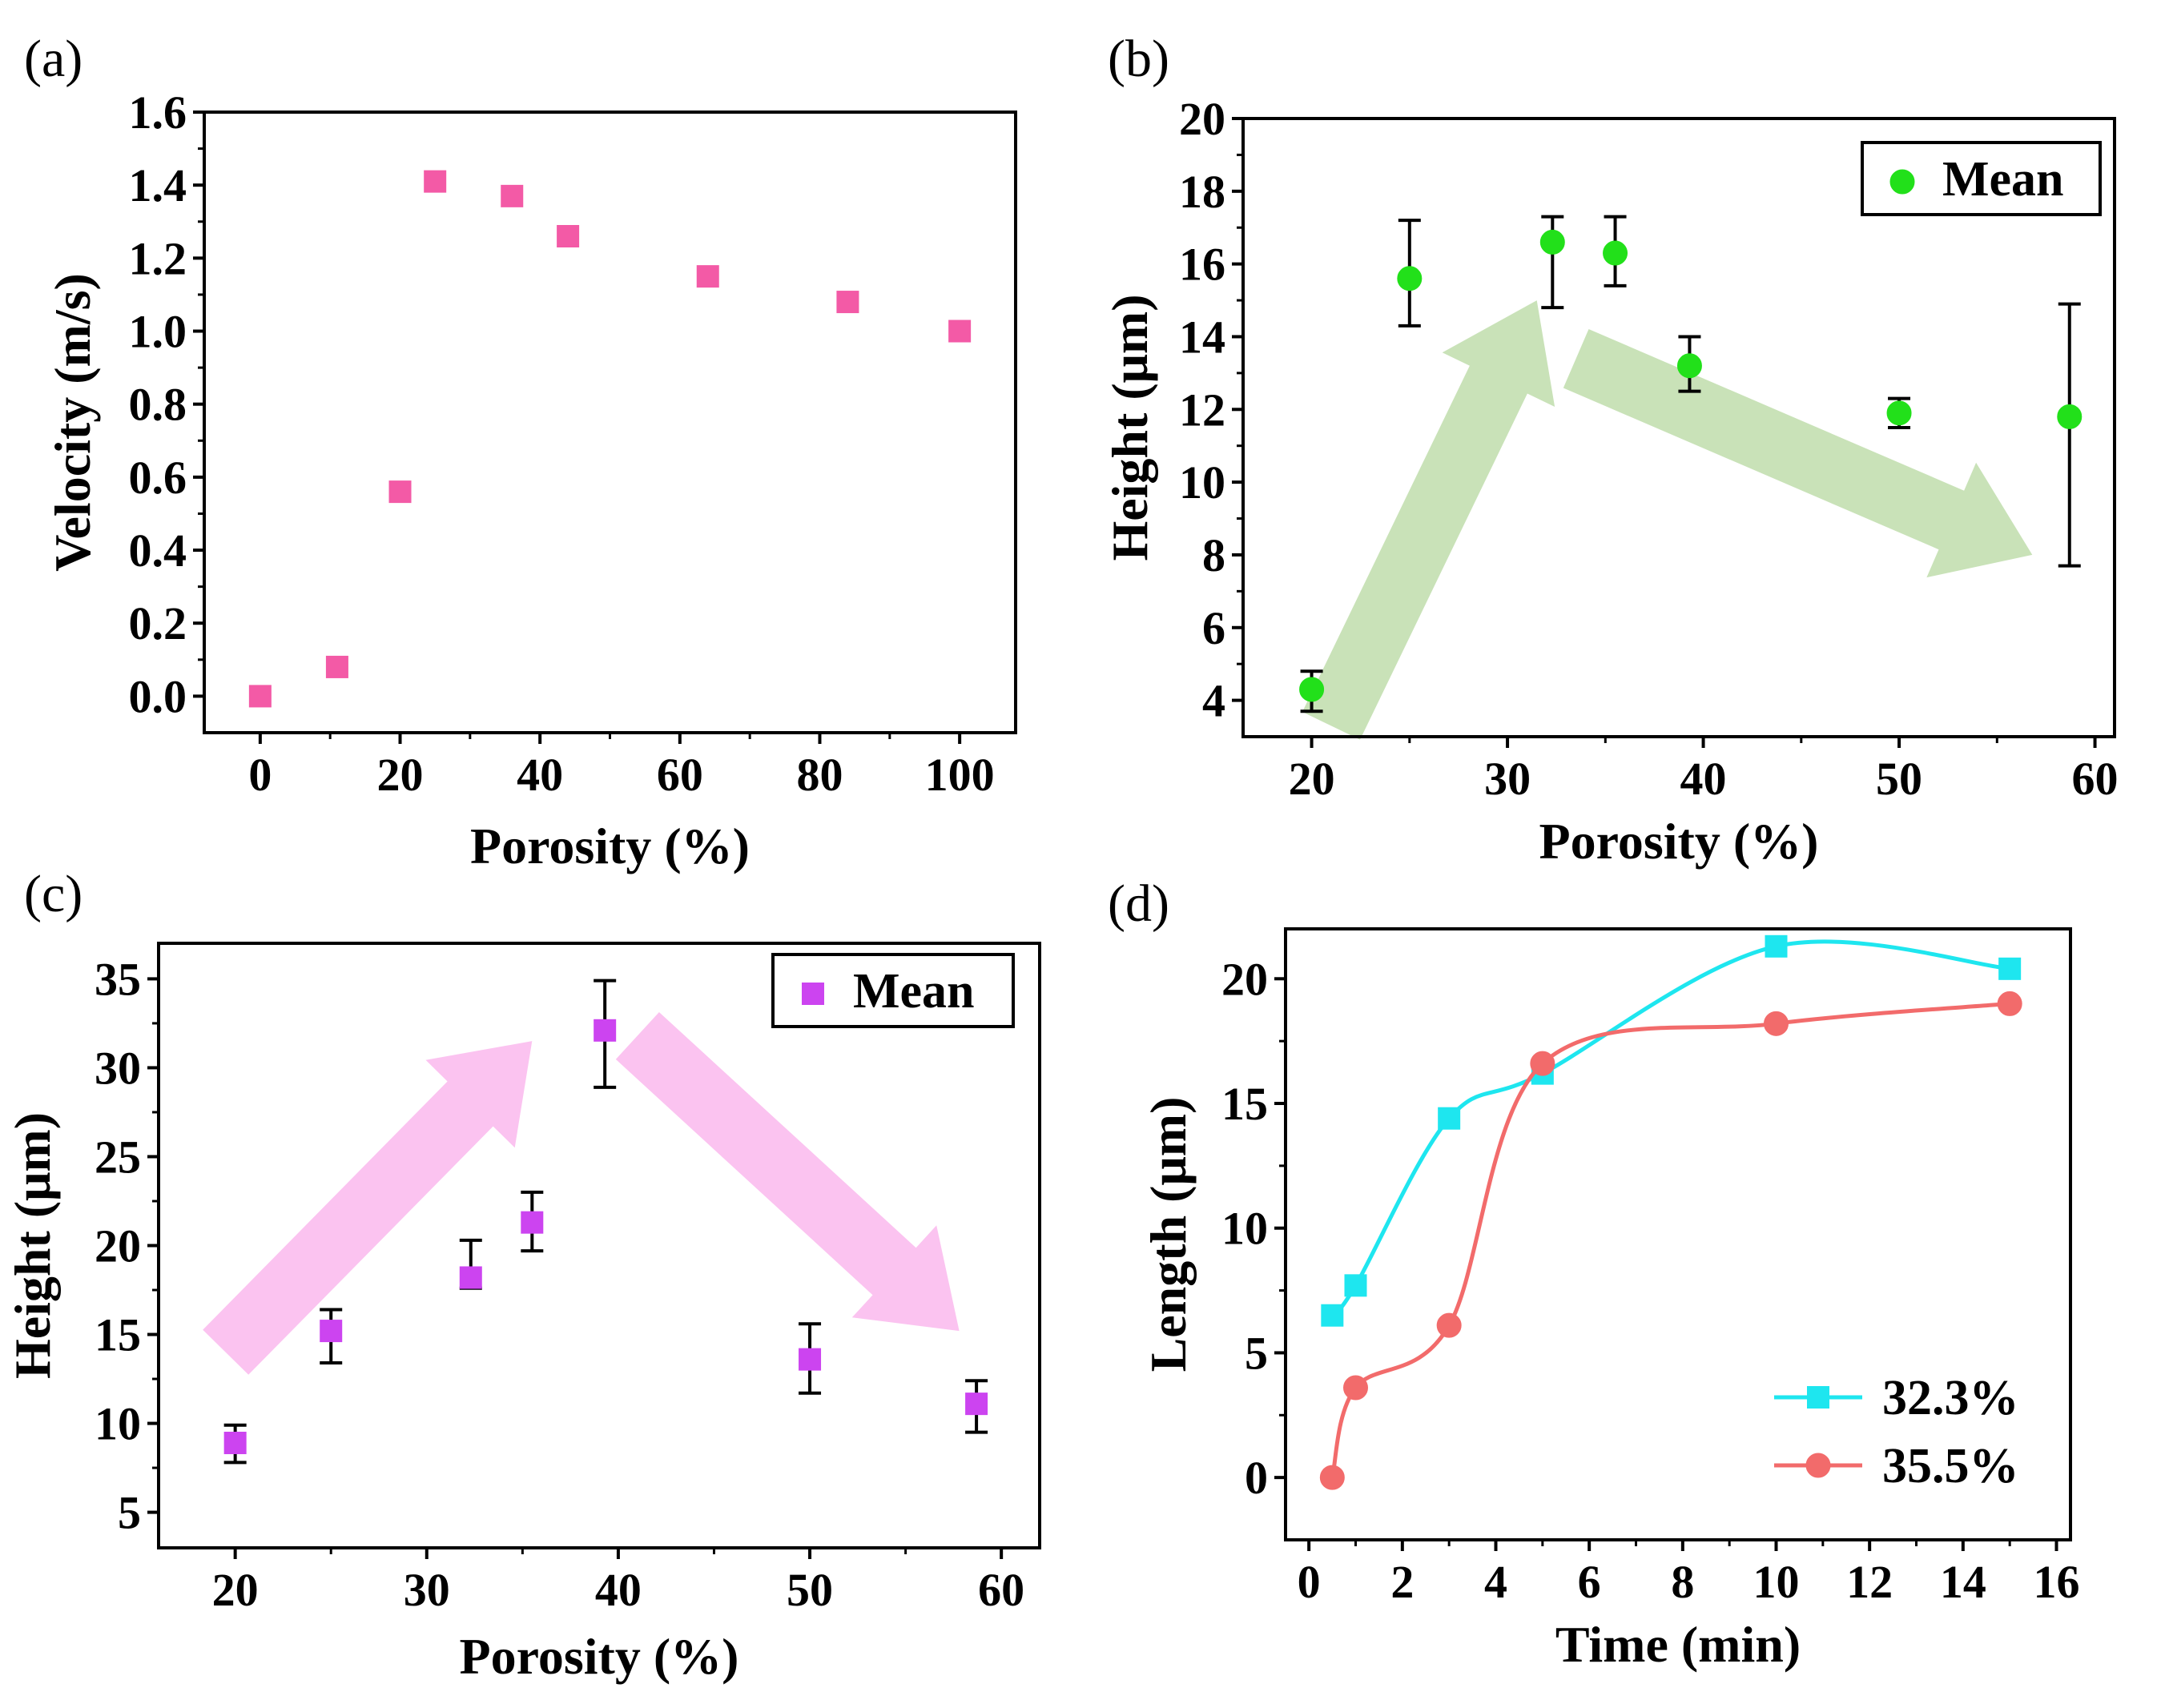 Image resolution: width=2161 pixels, height=1708 pixels. What do you see at coordinates (1138, 904) in the screenshot?
I see `panel-label: (d)` at bounding box center [1138, 904].